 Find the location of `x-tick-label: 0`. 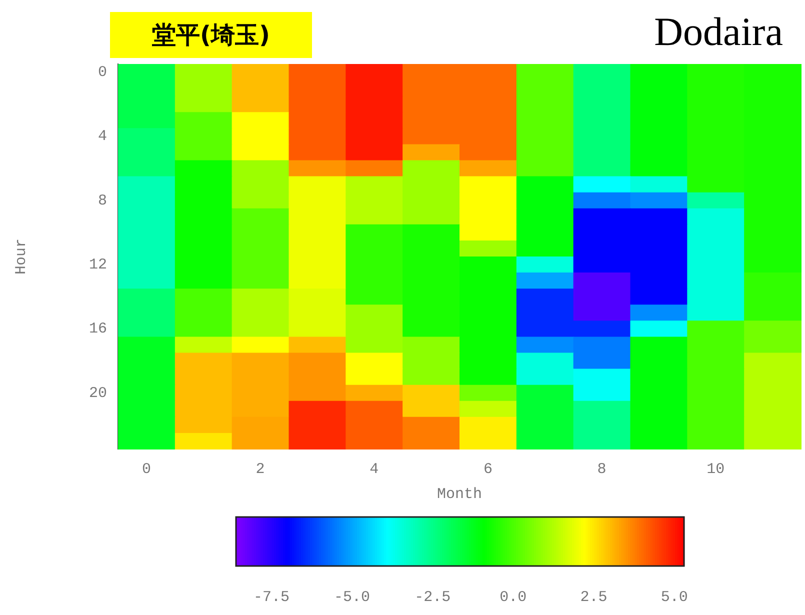

x-tick-label: 0 is located at coordinates (146, 469).